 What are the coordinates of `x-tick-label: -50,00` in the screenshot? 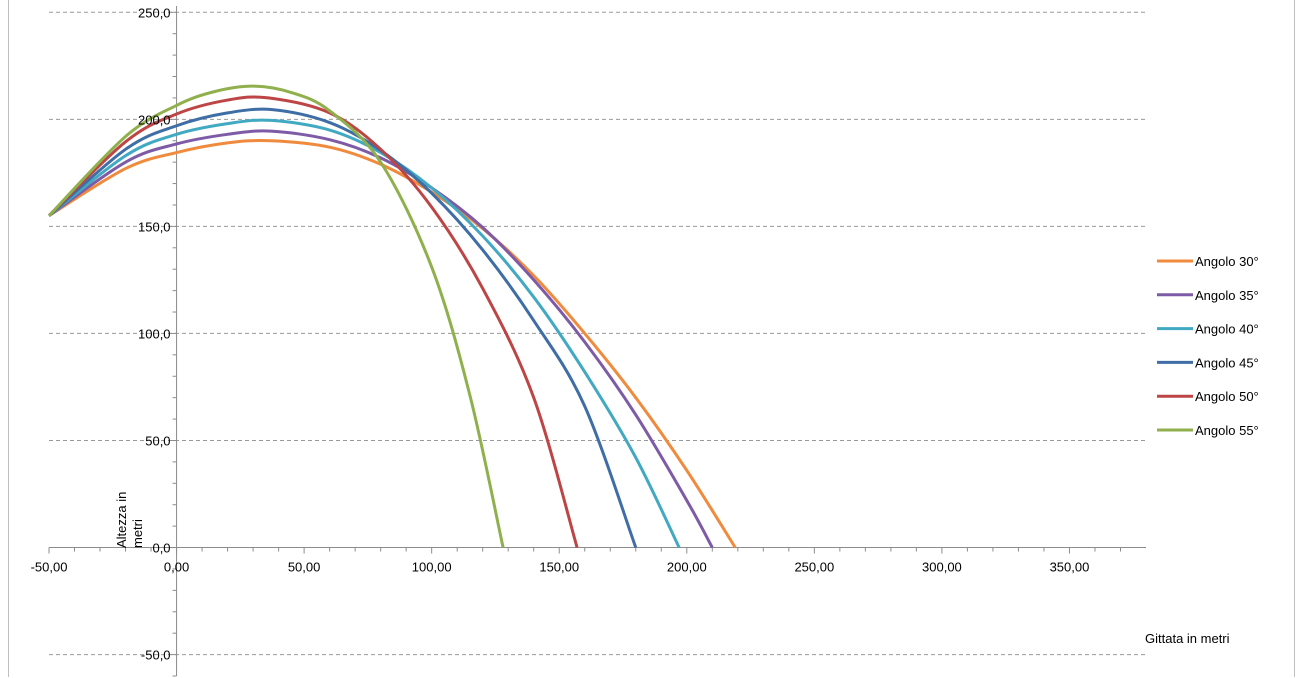 It's located at (49, 567).